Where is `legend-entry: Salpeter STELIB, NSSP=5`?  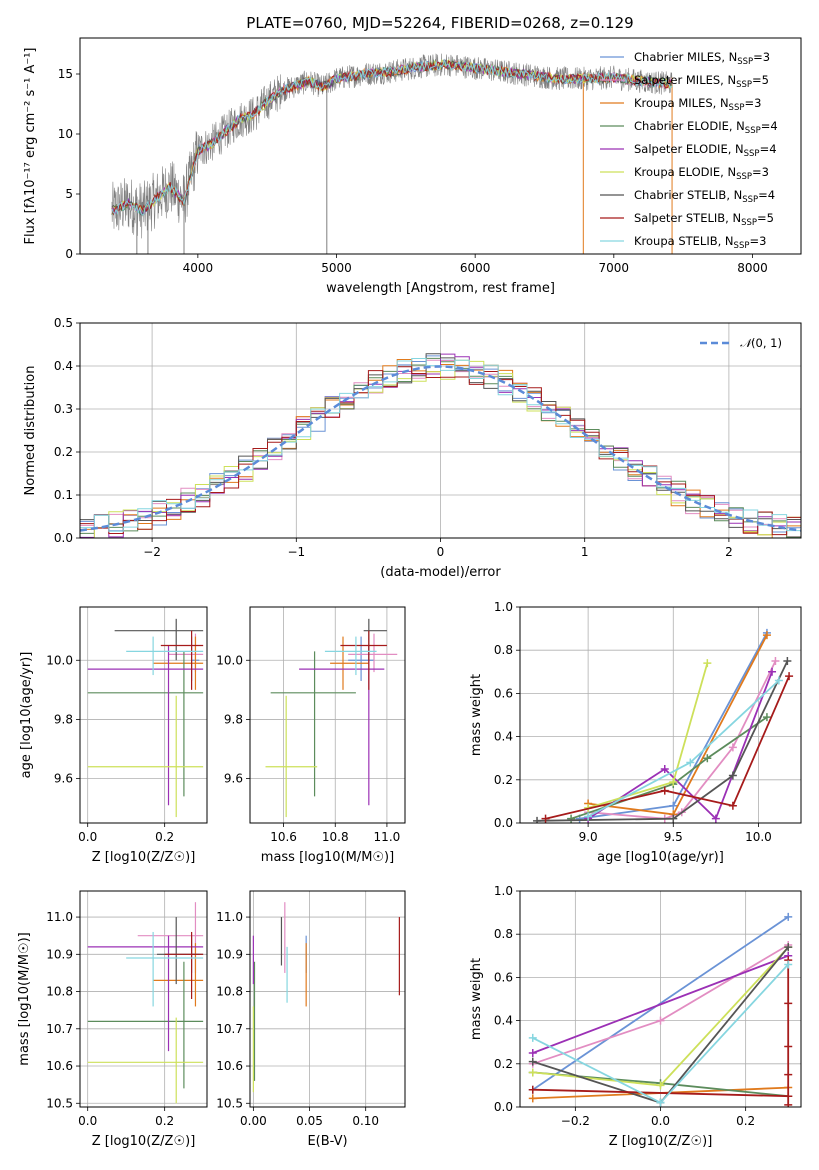 legend-entry: Salpeter STELIB, NSSP=5 is located at coordinates (704, 219).